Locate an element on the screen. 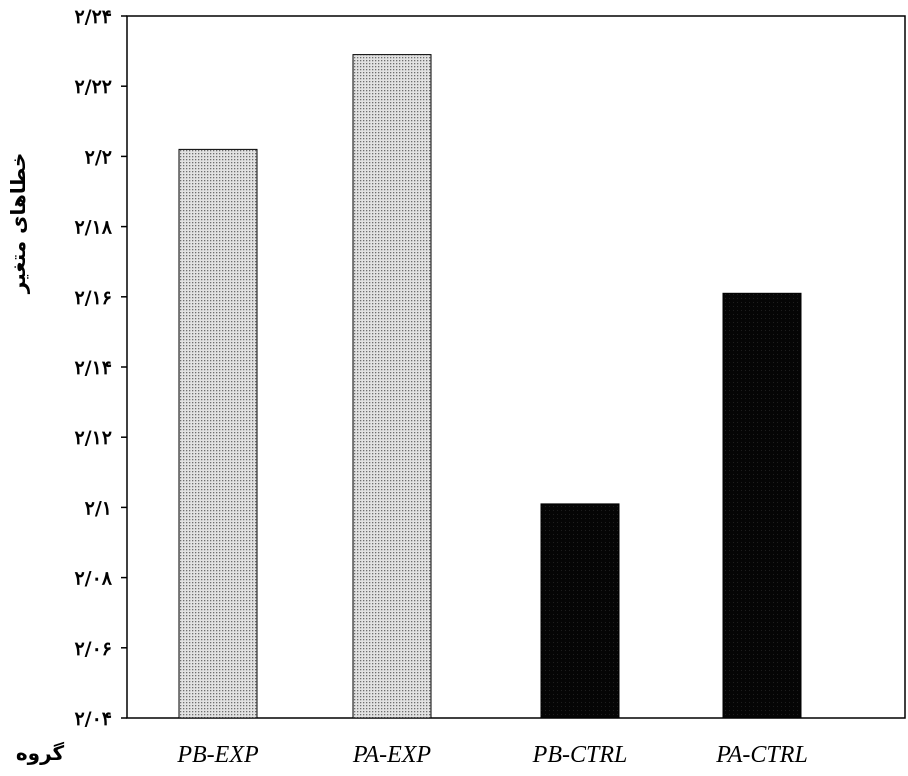  bar-pa-ctrl is located at coordinates (762, 505).